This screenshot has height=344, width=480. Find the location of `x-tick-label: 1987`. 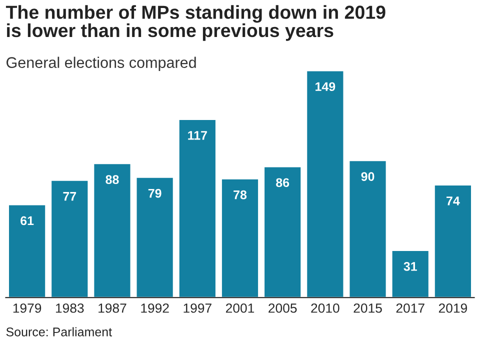

x-tick-label: 1987 is located at coordinates (112, 308).